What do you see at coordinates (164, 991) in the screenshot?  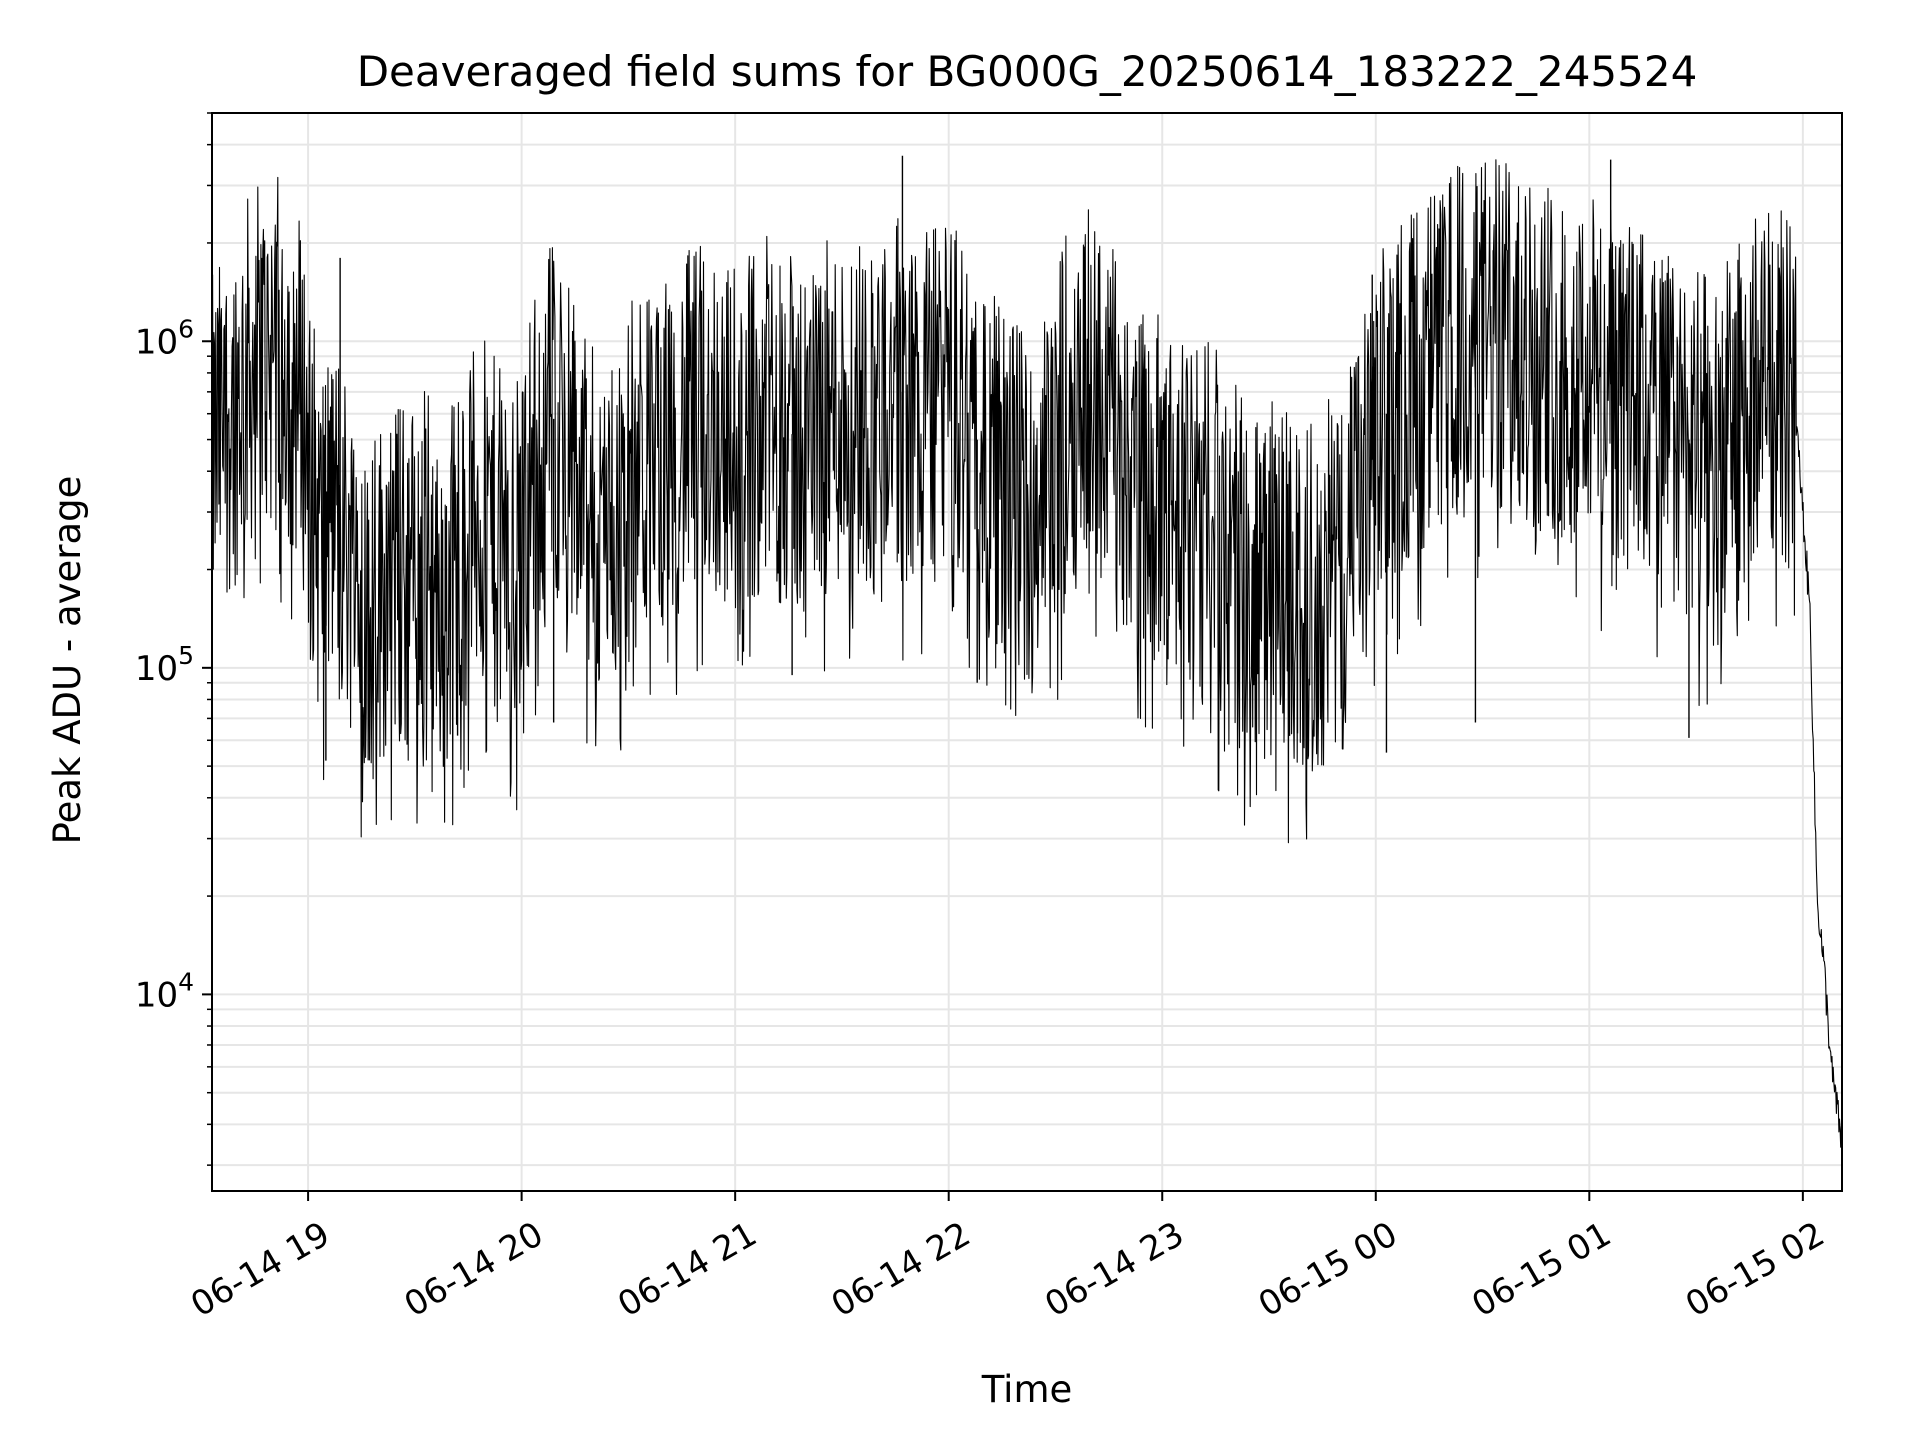 I see `y-tick-label: 10⁴` at bounding box center [164, 991].